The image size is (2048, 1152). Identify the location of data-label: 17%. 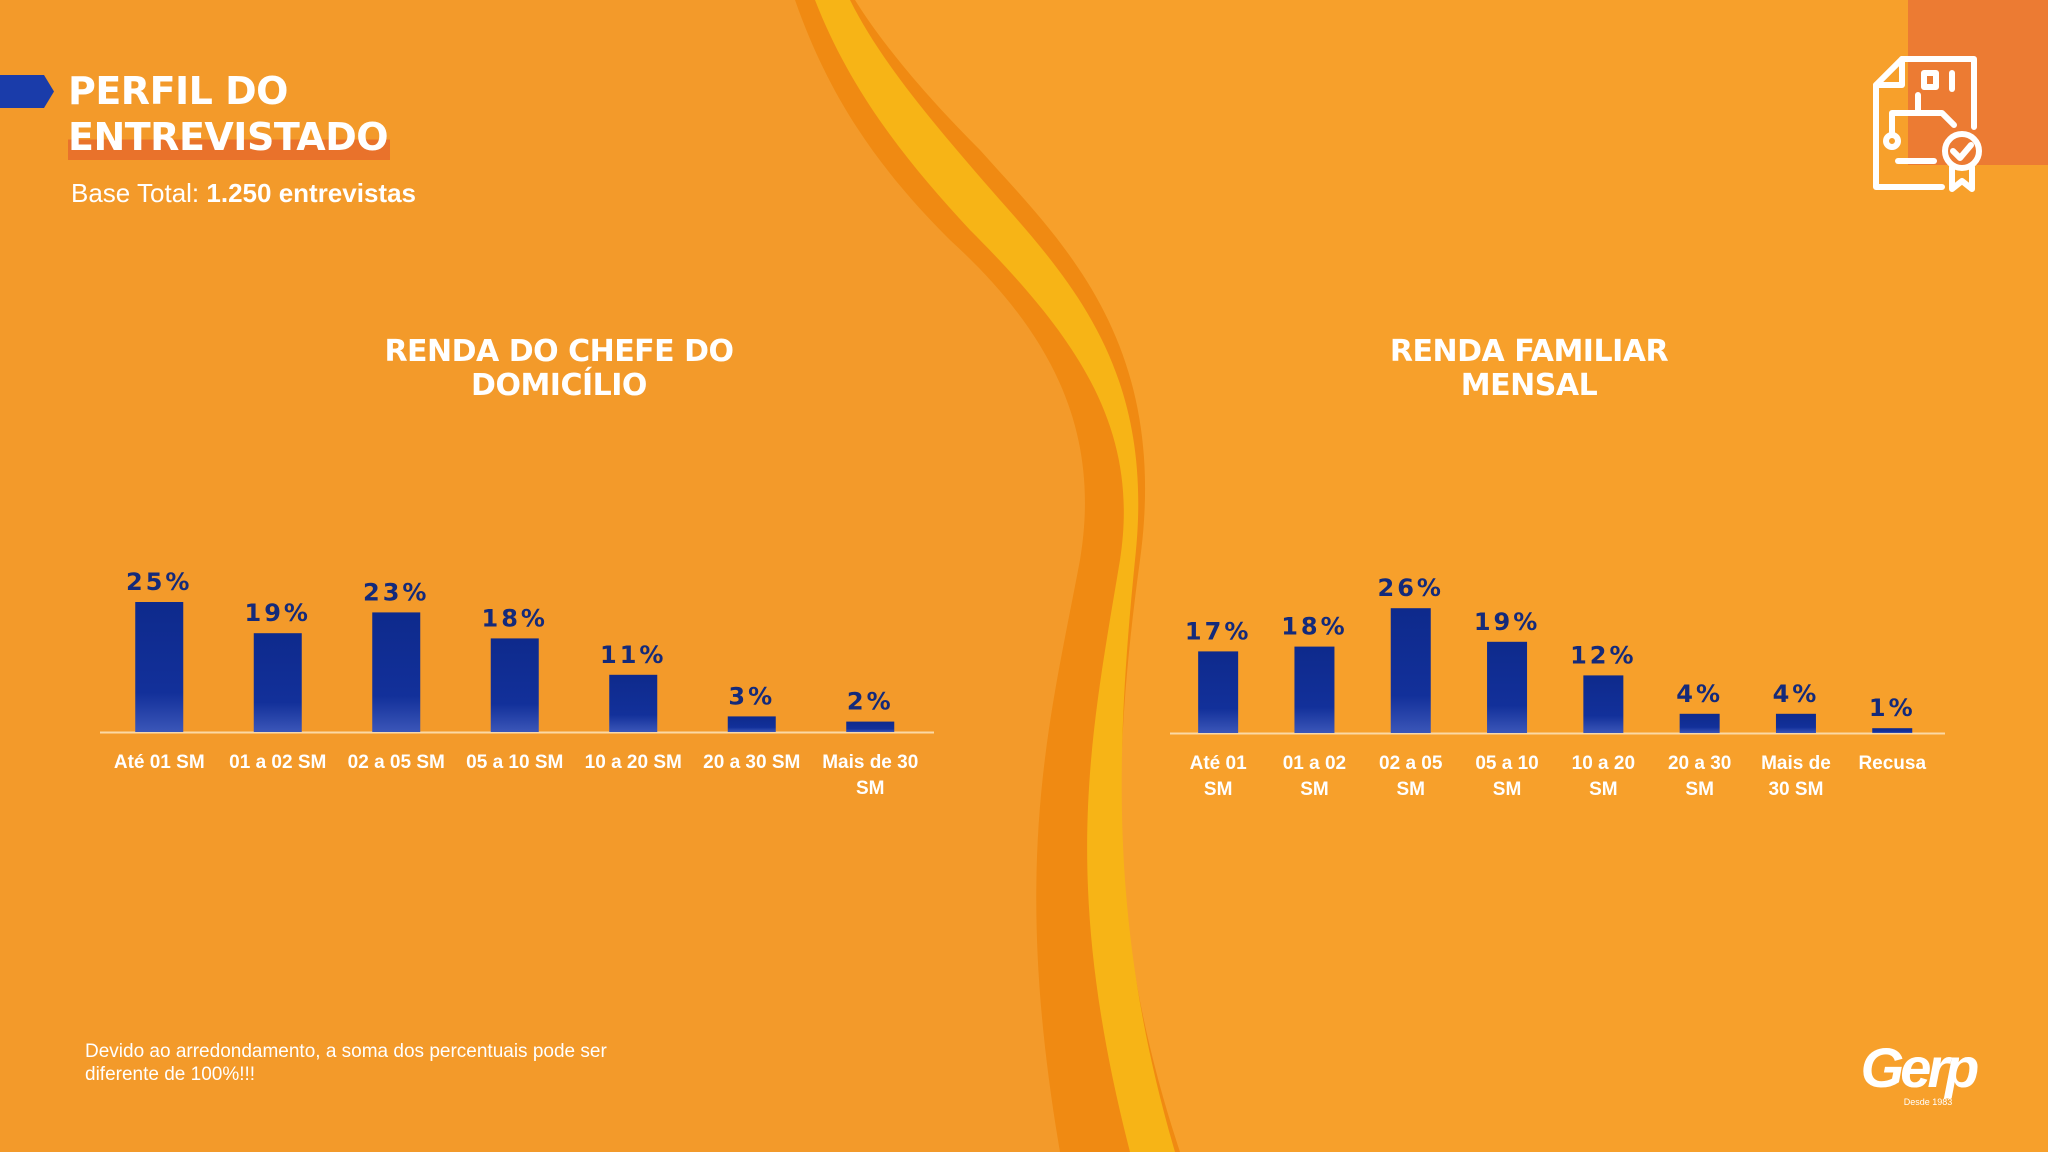
(1218, 631).